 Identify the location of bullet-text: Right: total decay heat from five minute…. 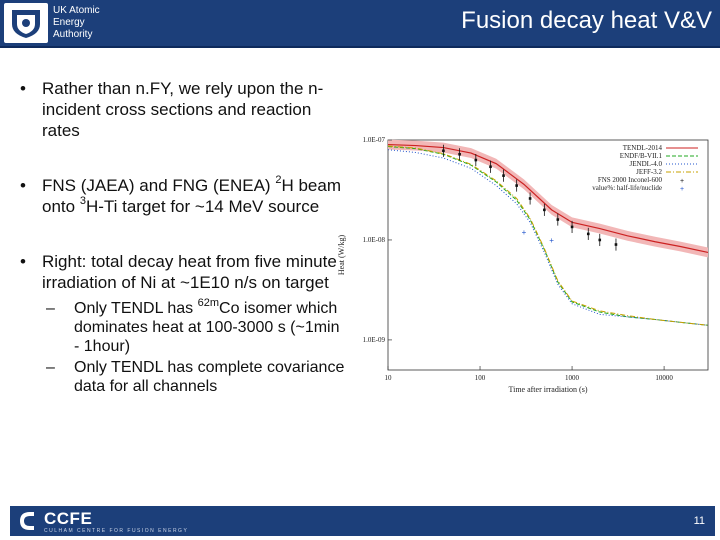
(189, 272).